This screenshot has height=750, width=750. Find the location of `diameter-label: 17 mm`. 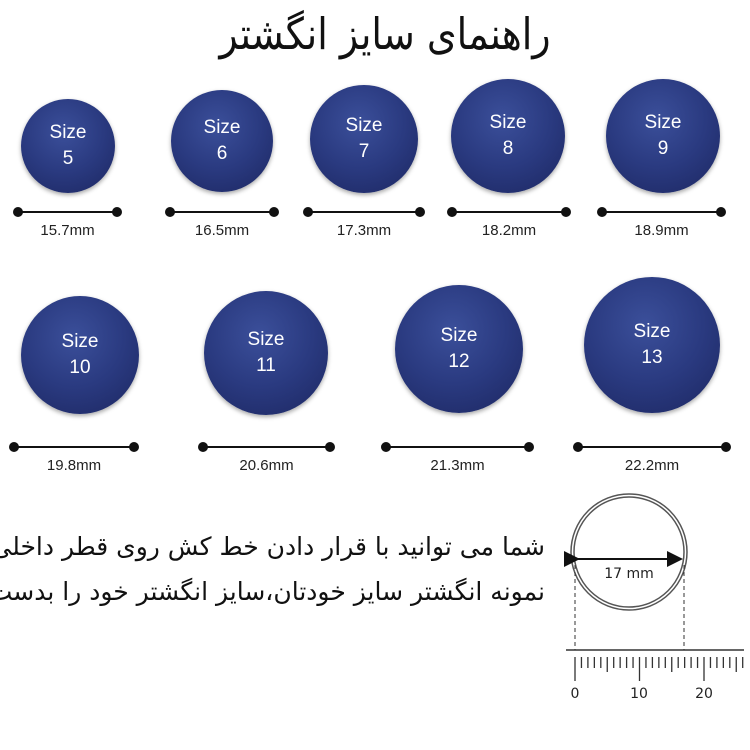

diameter-label: 17 mm is located at coordinates (629, 574).